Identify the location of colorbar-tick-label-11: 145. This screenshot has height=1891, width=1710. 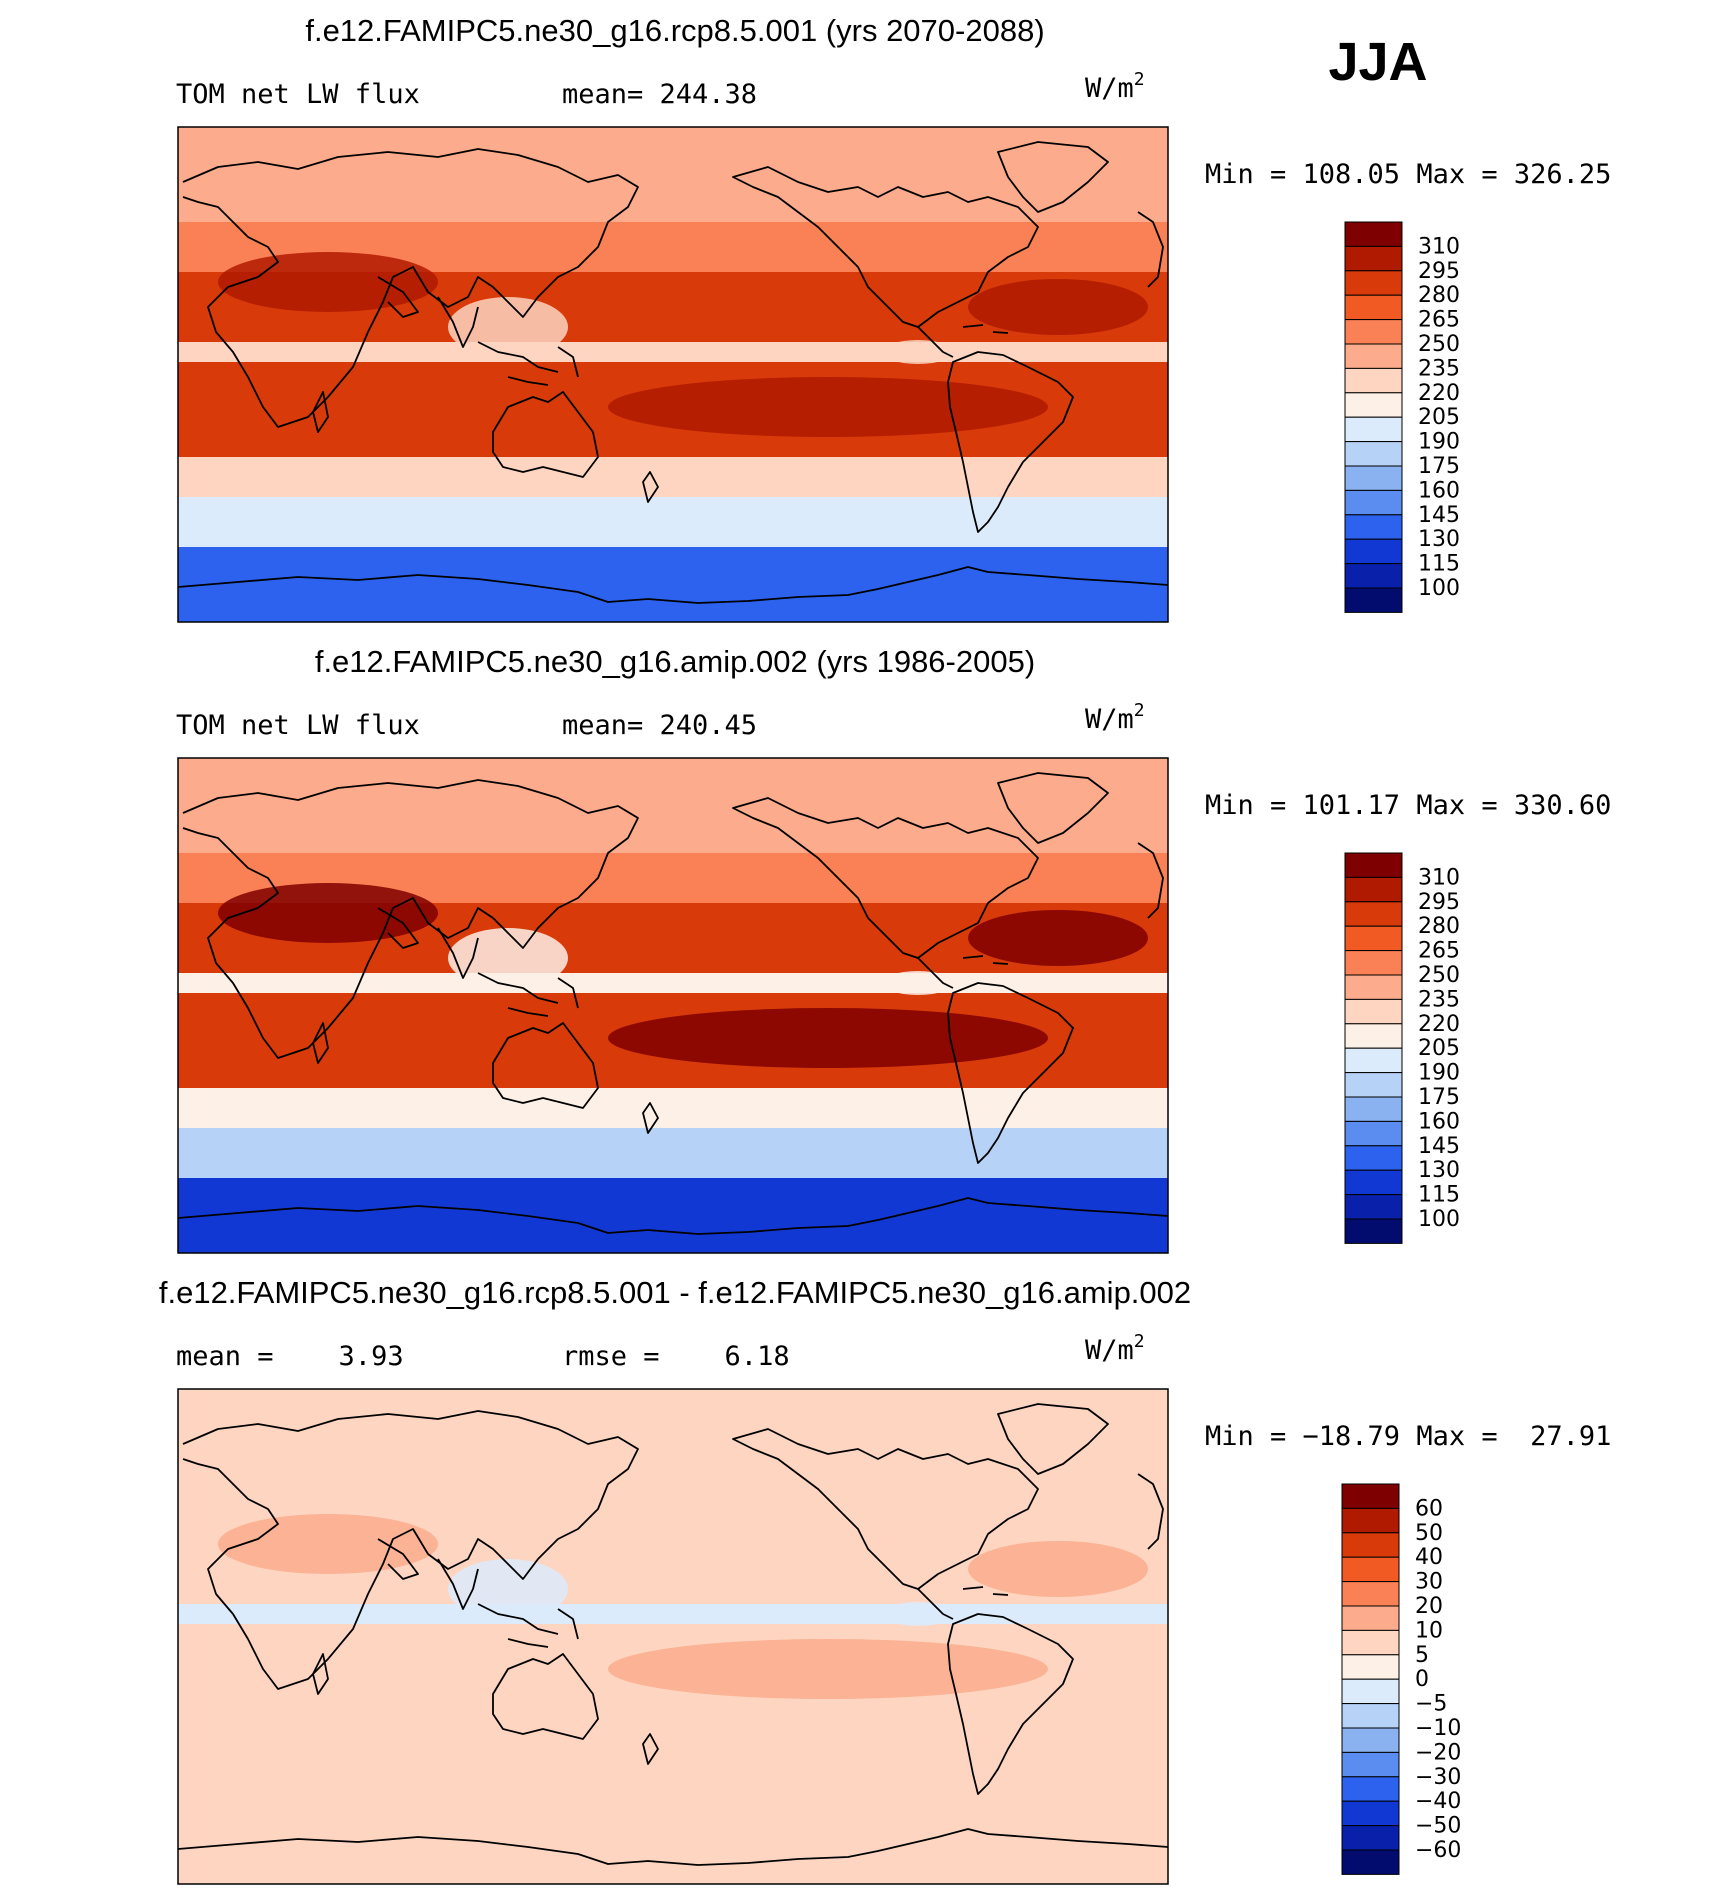
(1439, 1146).